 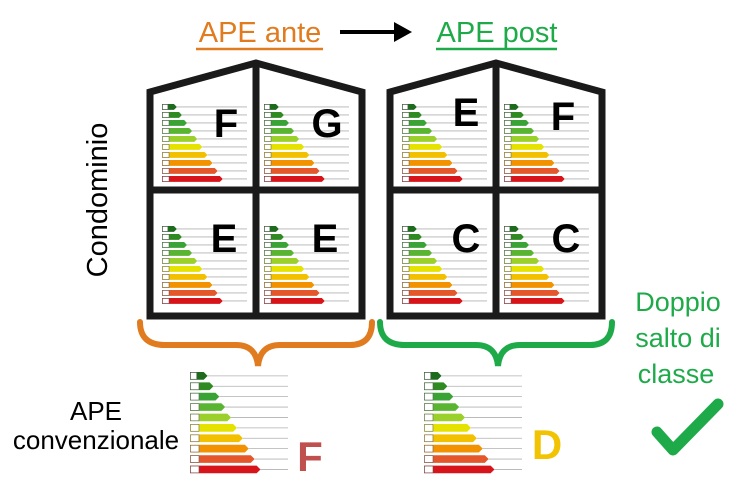 I want to click on conventional-energy-label-post, so click(x=473, y=423).